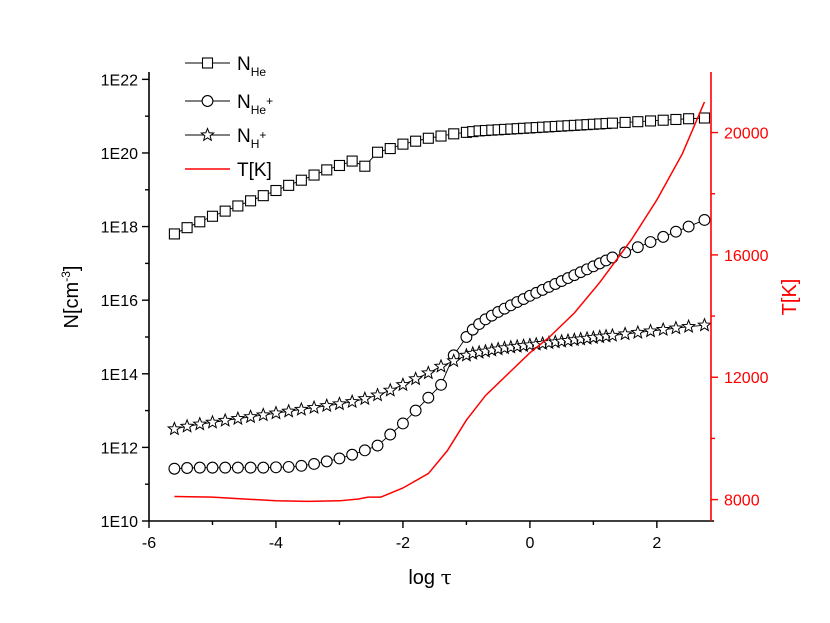 This screenshot has width=830, height=623. What do you see at coordinates (207, 63) in the screenshot?
I see `legend-marker-square` at bounding box center [207, 63].